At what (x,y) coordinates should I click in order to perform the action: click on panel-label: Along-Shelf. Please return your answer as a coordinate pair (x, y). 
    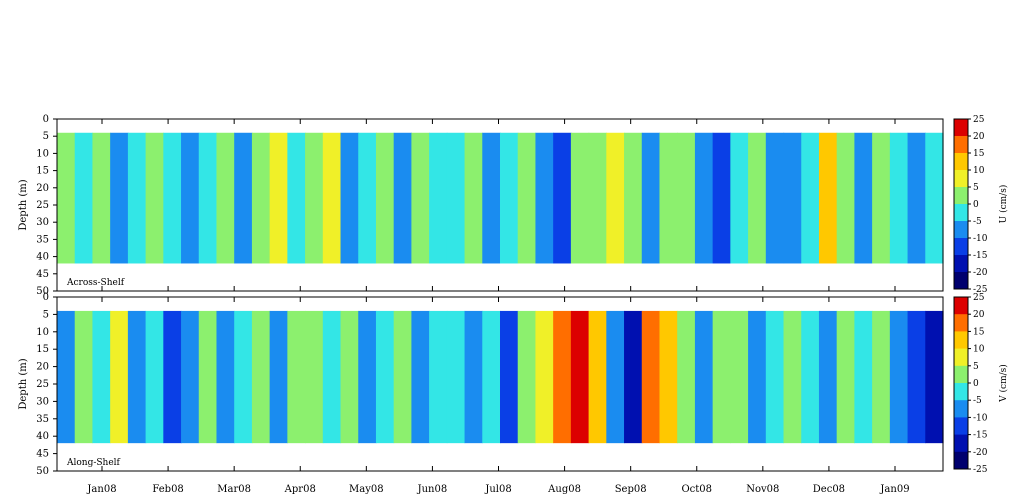
    Looking at the image, I should click on (93, 463).